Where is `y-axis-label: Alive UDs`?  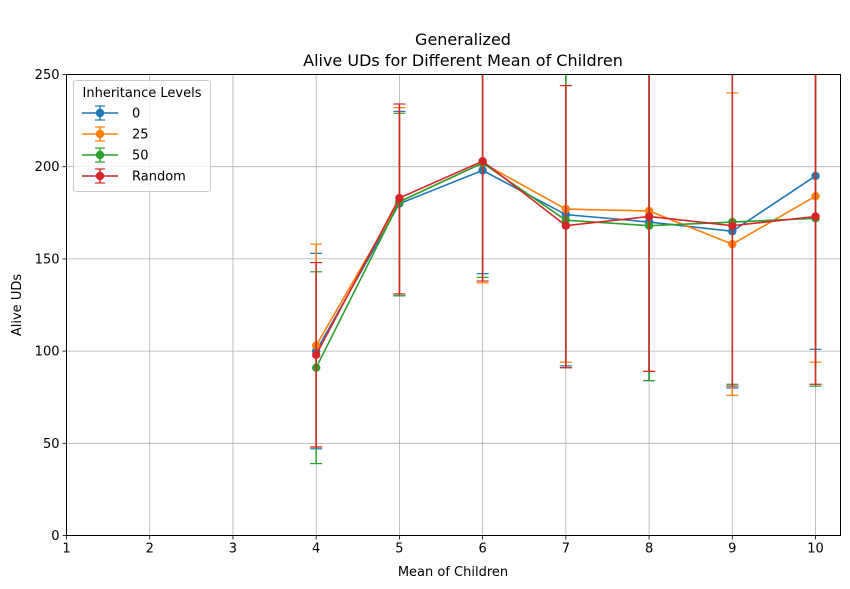 y-axis-label: Alive UDs is located at coordinates (17, 305).